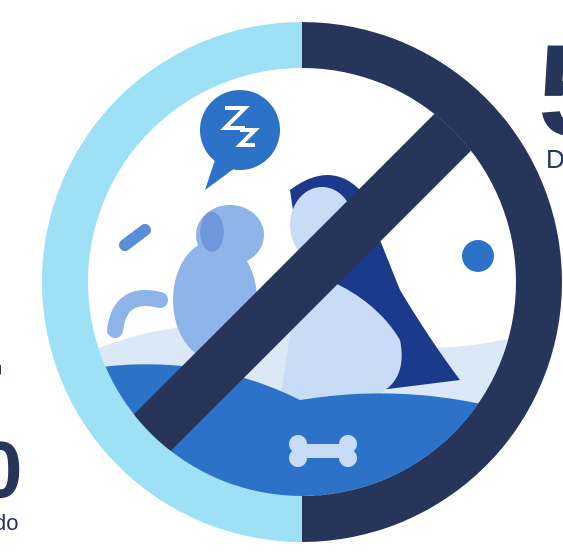 The image size is (563, 553). I want to click on word-fragment: D, so click(554, 159).